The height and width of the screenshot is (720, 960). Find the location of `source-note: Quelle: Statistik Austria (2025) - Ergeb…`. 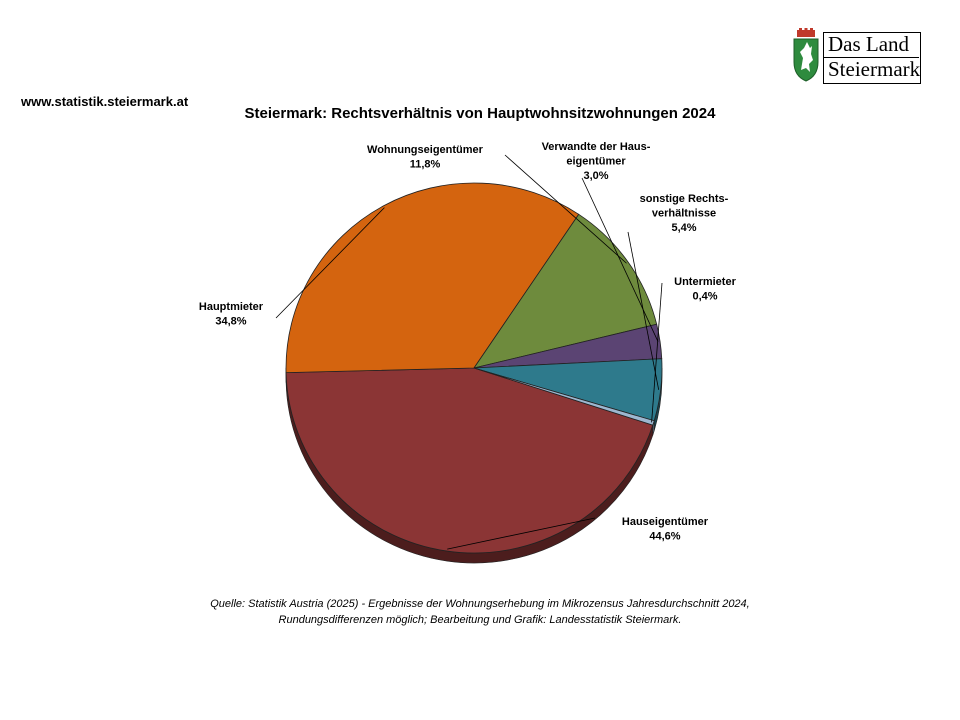

source-note: Quelle: Statistik Austria (2025) - Ergeb… is located at coordinates (480, 612).